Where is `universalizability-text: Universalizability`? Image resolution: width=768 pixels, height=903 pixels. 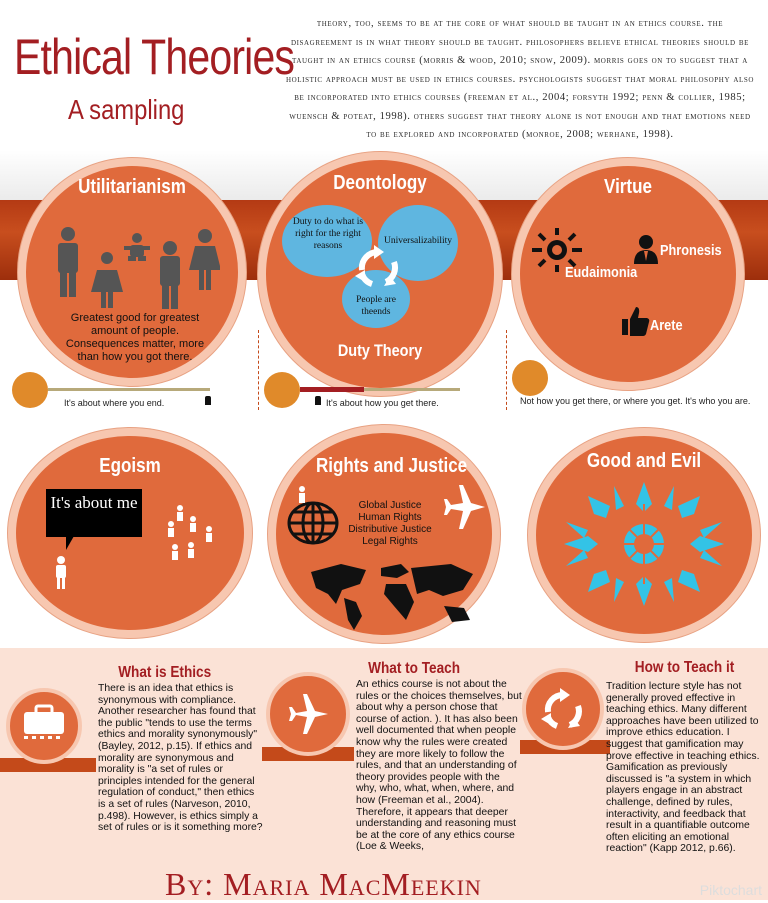 universalizability-text: Universalizability is located at coordinates (418, 241).